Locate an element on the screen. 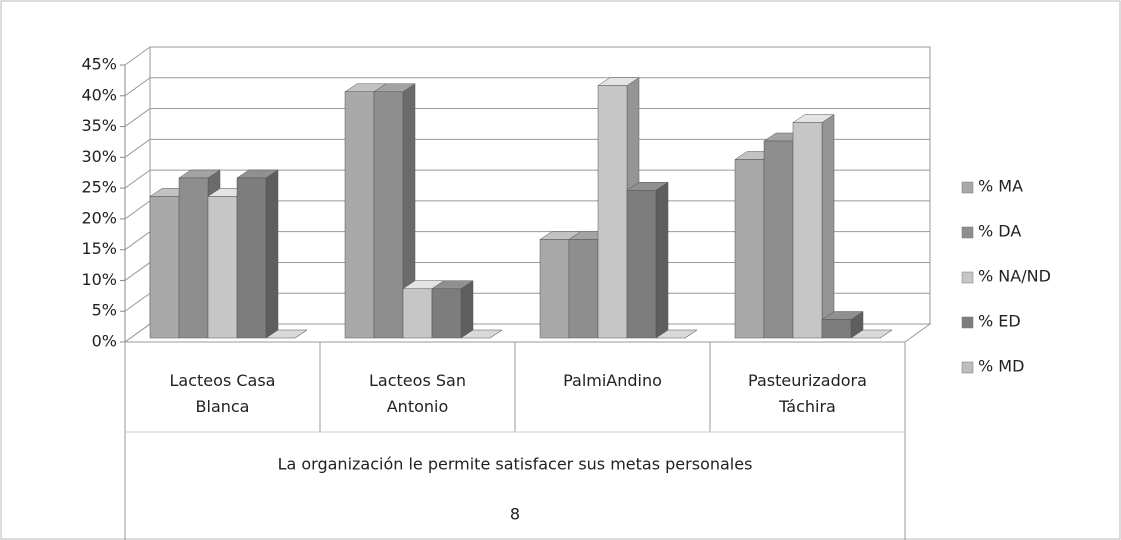 The image size is (1121, 540). group-number: 8 is located at coordinates (515, 514).